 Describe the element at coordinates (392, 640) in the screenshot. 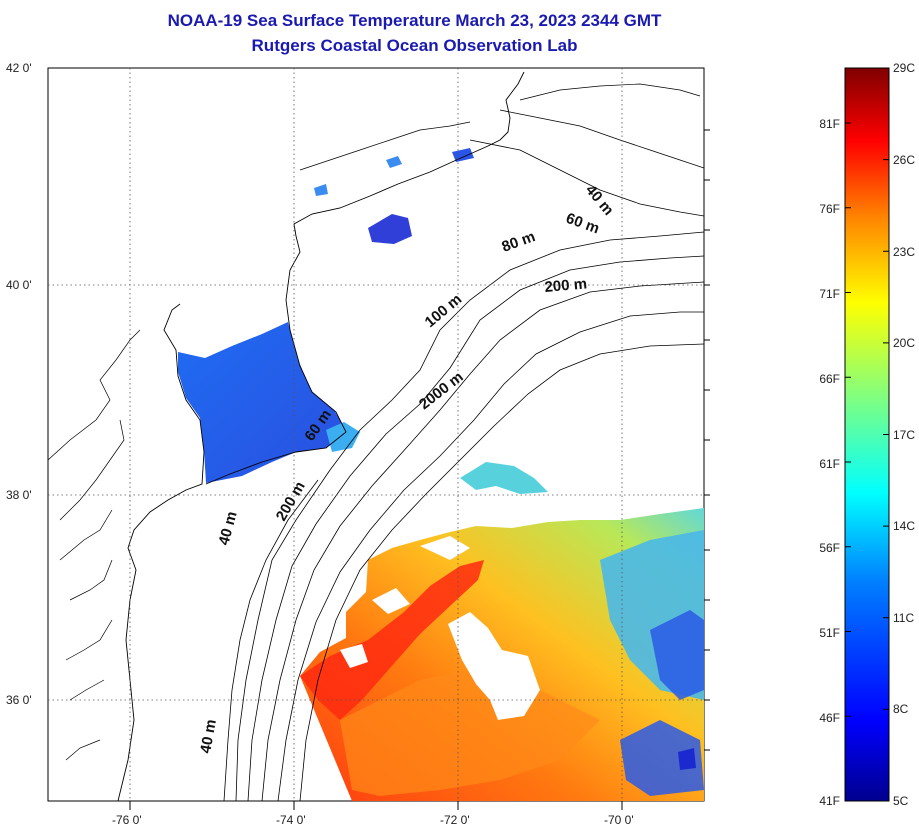

I see `sst-warm-core` at that location.